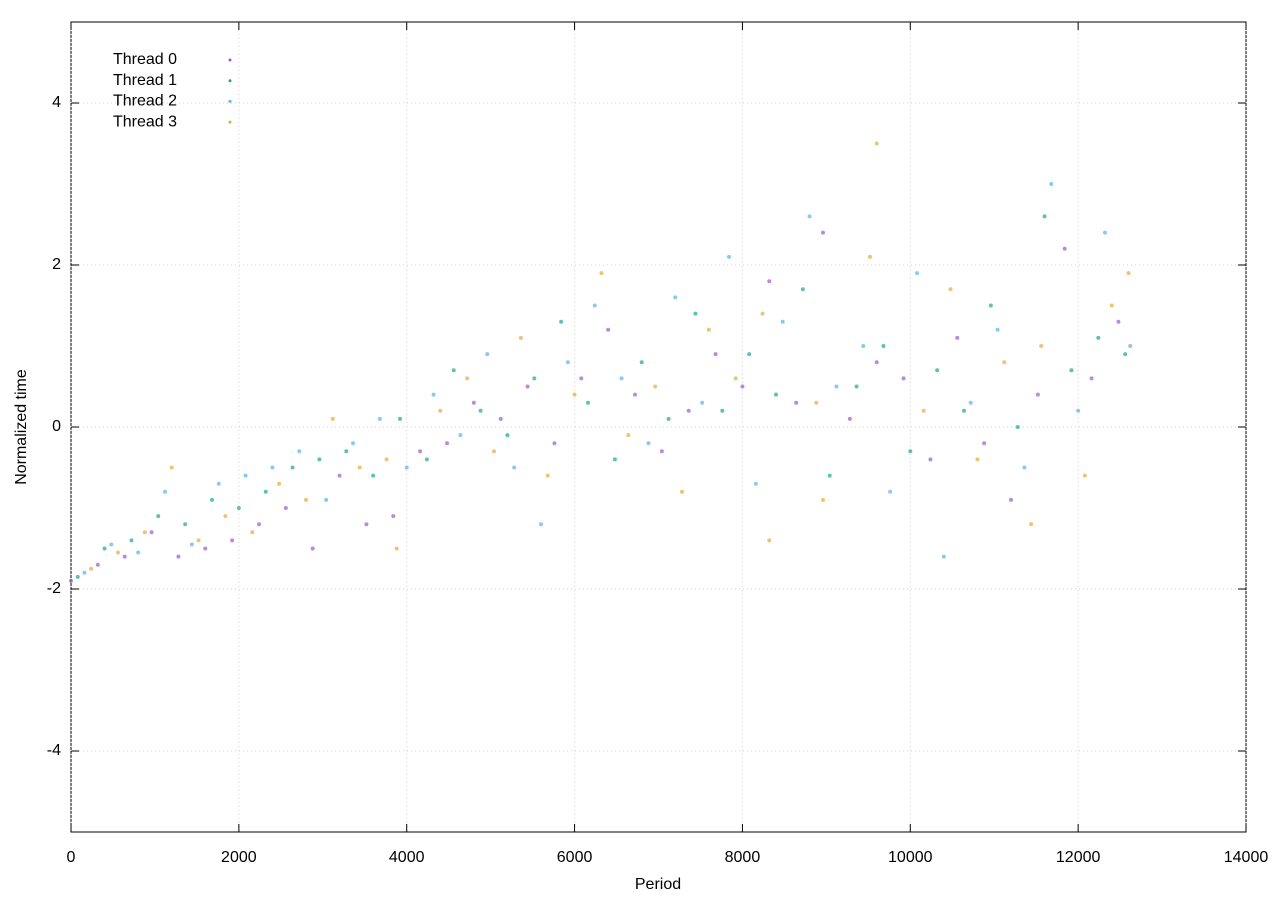 The image size is (1280, 901). I want to click on legend-label: Thread 2, so click(145, 101).